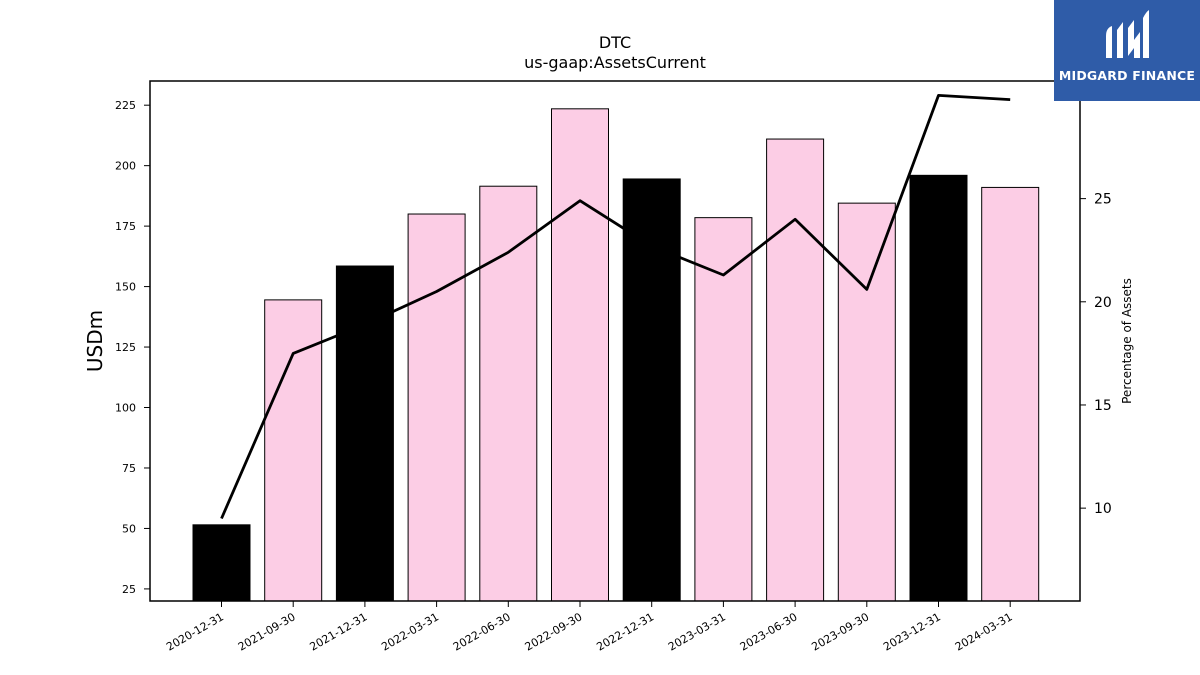 The height and width of the screenshot is (675, 1200). Describe the element at coordinates (1127, 341) in the screenshot. I see `y2-axis-label: Percentage of Assets` at that location.